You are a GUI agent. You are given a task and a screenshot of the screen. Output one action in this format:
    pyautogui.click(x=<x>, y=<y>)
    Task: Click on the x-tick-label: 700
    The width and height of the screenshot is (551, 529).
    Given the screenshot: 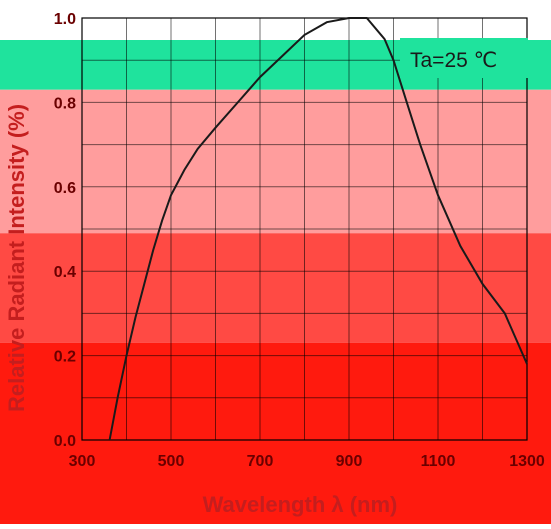 What is the action you would take?
    pyautogui.click(x=260, y=461)
    